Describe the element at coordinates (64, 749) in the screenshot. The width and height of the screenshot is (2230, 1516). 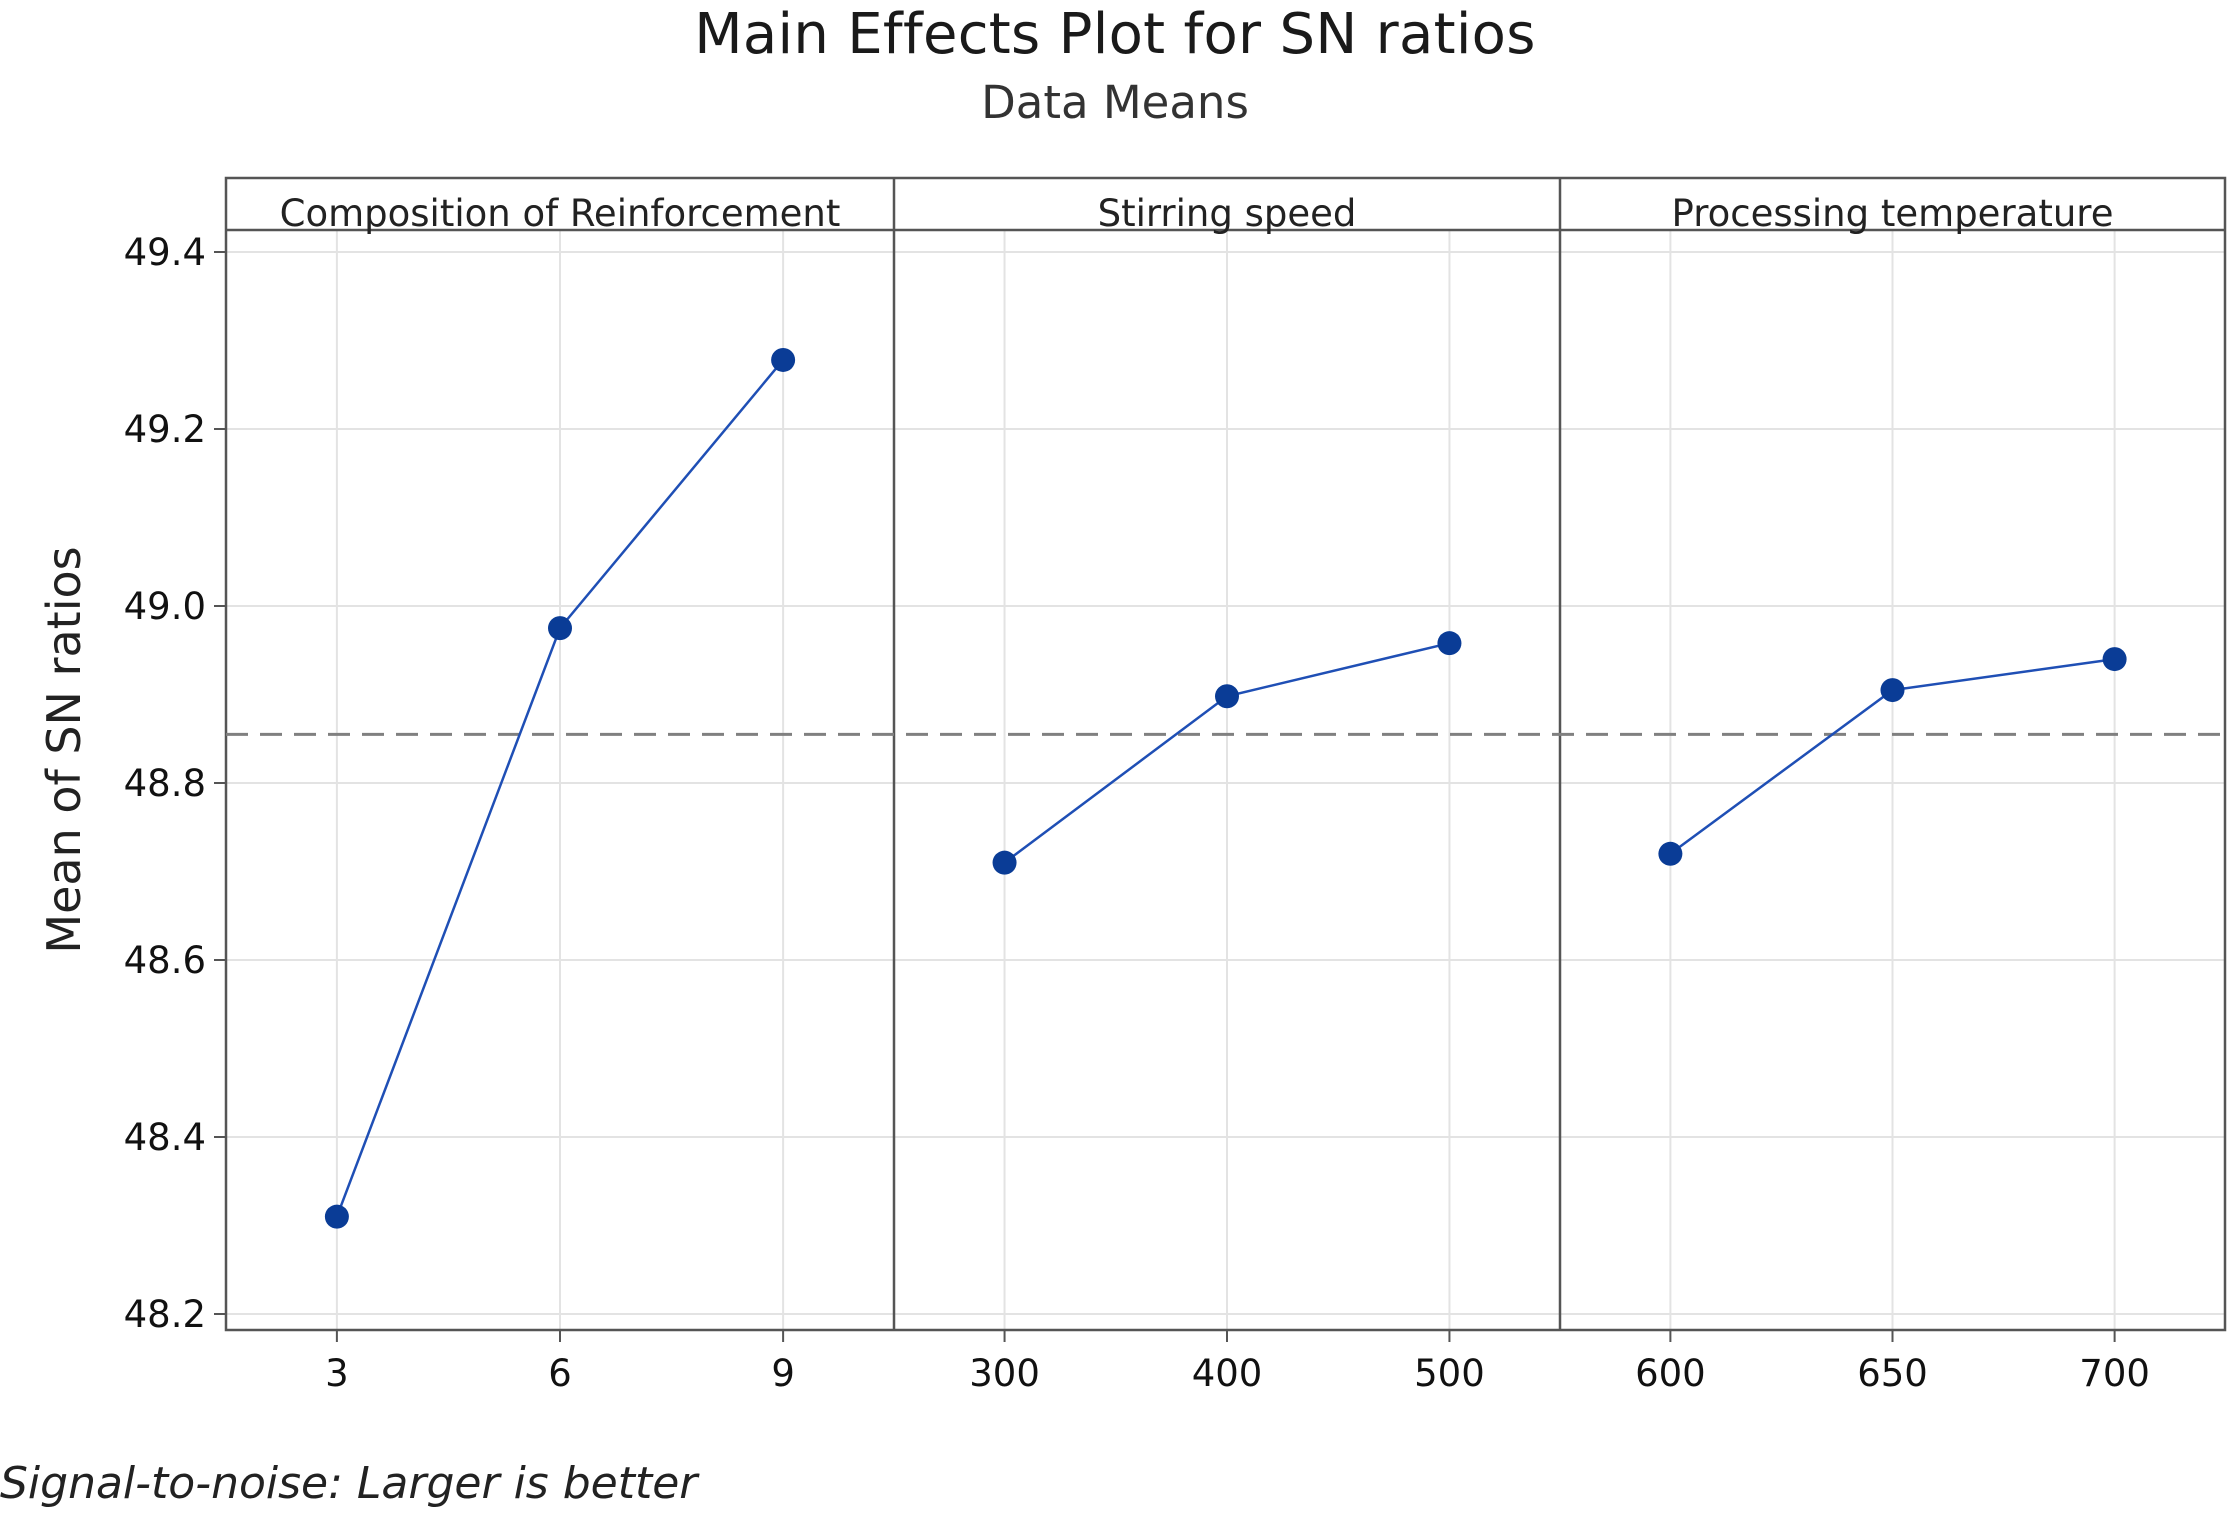
I see `y-axis-label: Mean of SN ratios` at that location.